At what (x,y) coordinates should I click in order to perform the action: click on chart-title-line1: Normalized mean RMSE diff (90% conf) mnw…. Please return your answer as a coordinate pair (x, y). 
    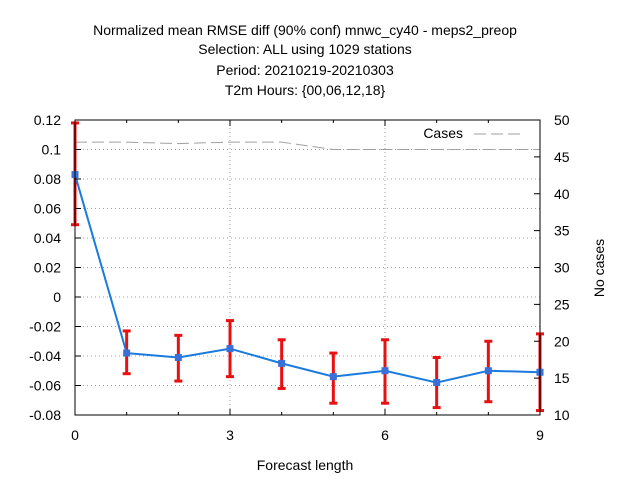
    Looking at the image, I should click on (305, 30).